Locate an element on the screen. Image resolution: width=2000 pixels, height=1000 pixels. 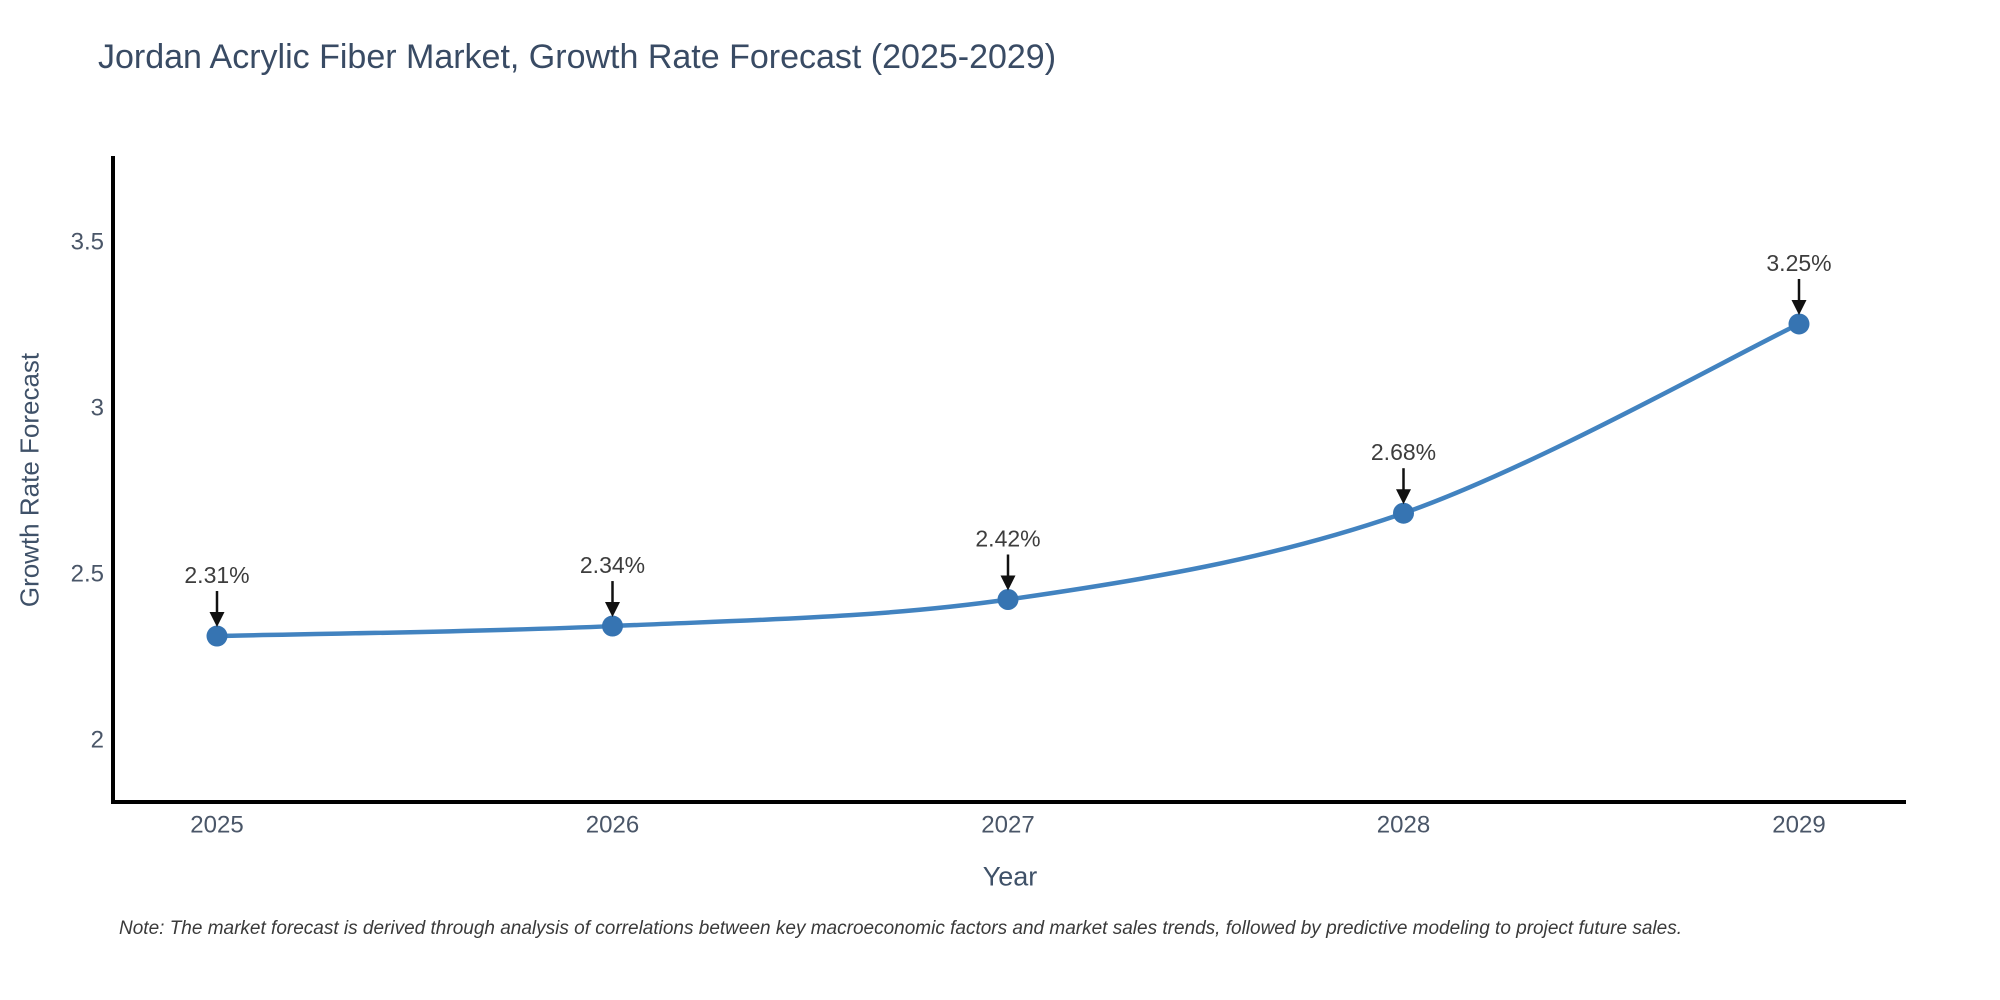
y-tick-label: 2.5 is located at coordinates (87, 573).